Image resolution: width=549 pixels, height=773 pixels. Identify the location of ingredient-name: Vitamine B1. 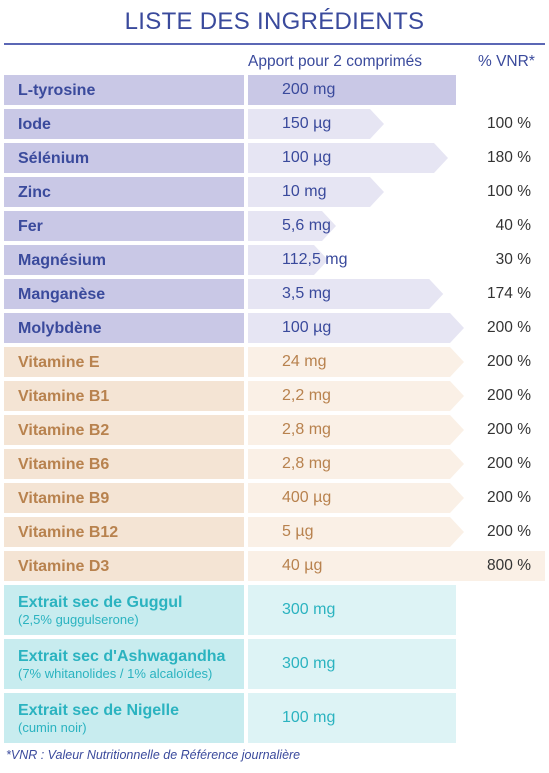
(64, 396).